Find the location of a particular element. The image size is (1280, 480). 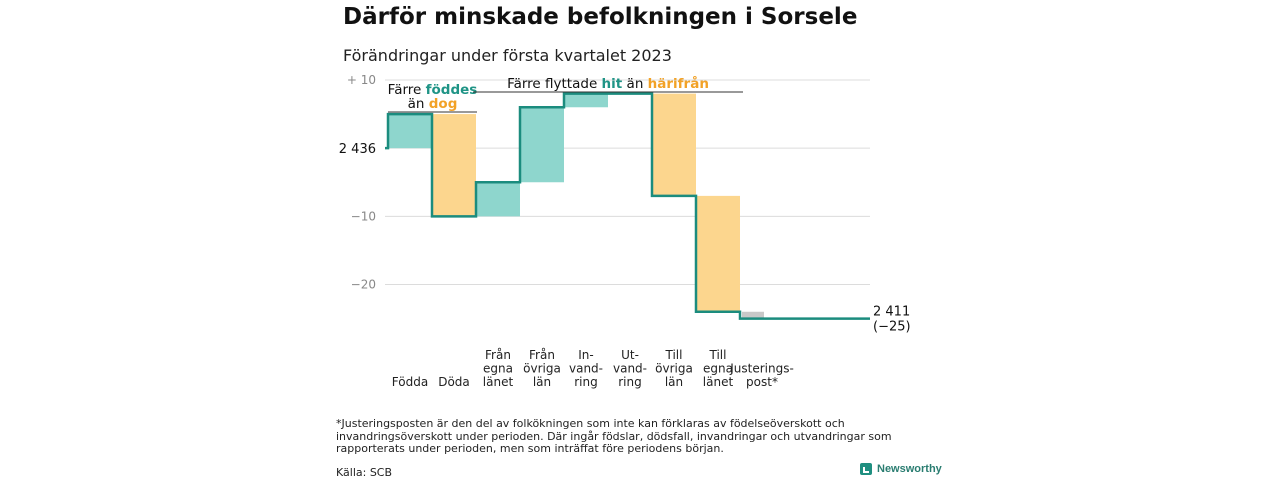

chart-subtitle: Förändringar under första kvartalet 2023 is located at coordinates (507, 55).